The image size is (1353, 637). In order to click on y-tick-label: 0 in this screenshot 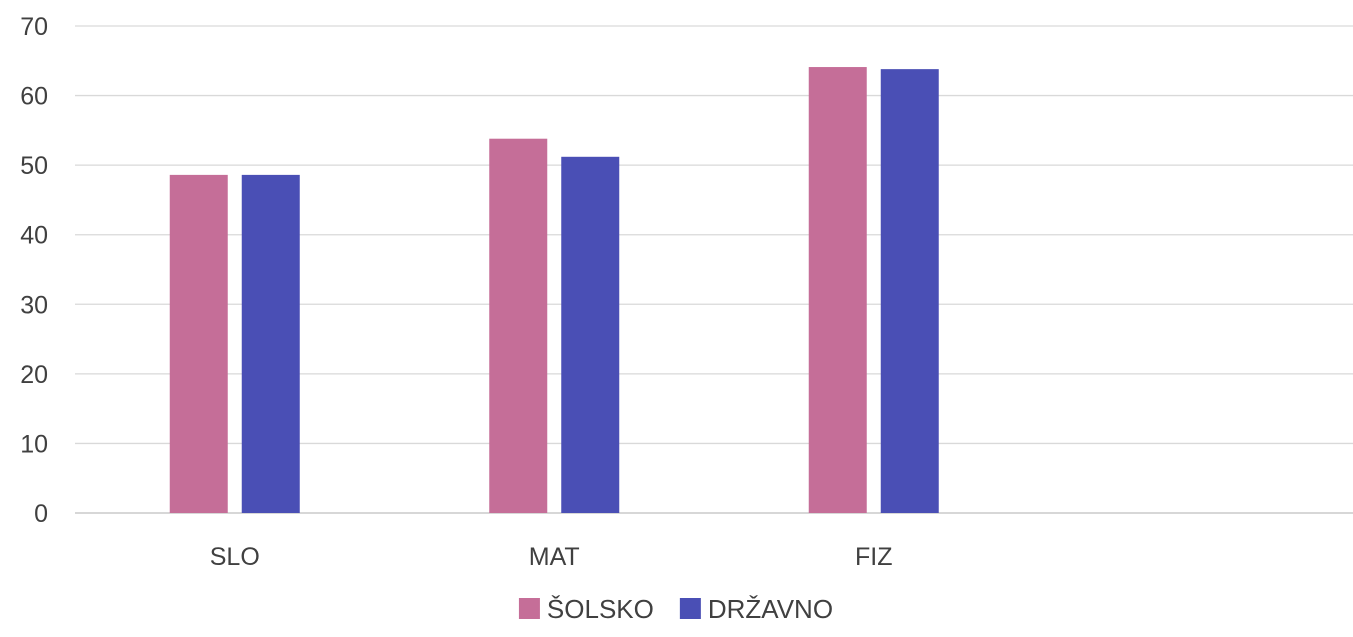, I will do `click(41, 514)`.